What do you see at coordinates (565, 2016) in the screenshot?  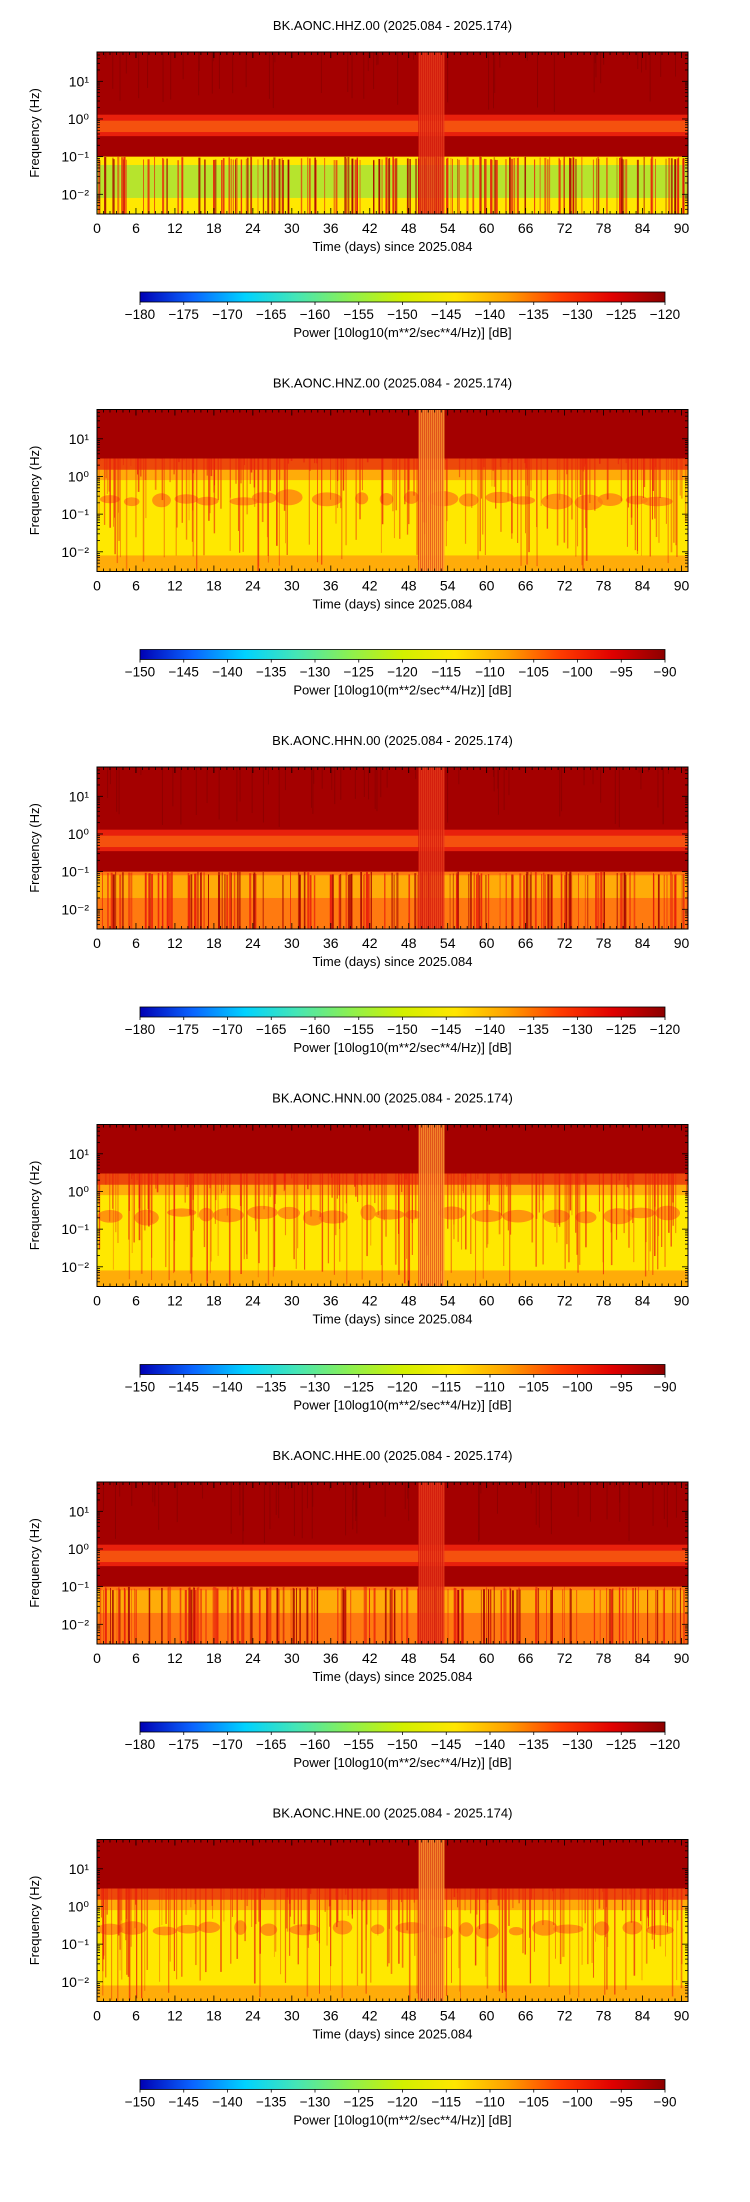 I see `x-tick-label: 72` at bounding box center [565, 2016].